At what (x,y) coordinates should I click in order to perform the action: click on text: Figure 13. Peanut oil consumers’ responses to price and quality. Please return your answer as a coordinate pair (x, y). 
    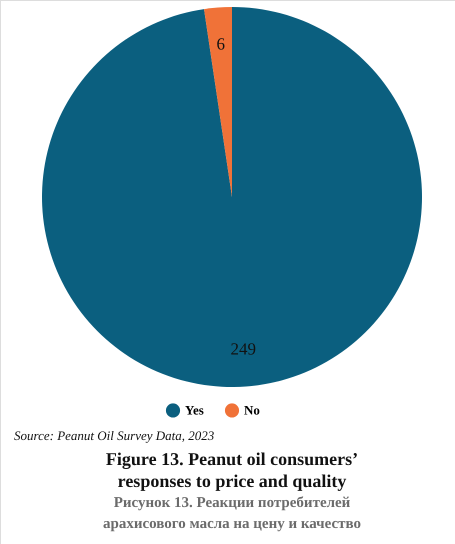
    Looking at the image, I should click on (232, 470).